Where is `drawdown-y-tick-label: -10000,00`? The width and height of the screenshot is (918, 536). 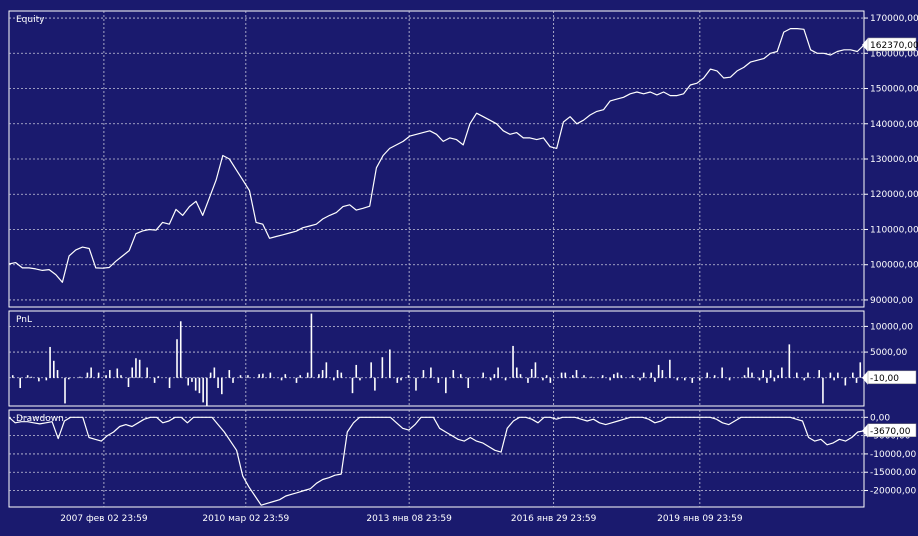 drawdown-y-tick-label: -10000,00 is located at coordinates (893, 455).